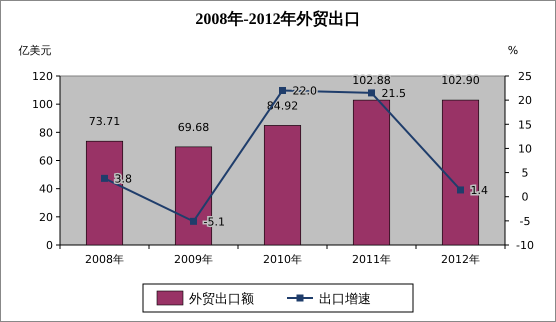  I want to click on y2-tick-label: 5, so click(525, 173).